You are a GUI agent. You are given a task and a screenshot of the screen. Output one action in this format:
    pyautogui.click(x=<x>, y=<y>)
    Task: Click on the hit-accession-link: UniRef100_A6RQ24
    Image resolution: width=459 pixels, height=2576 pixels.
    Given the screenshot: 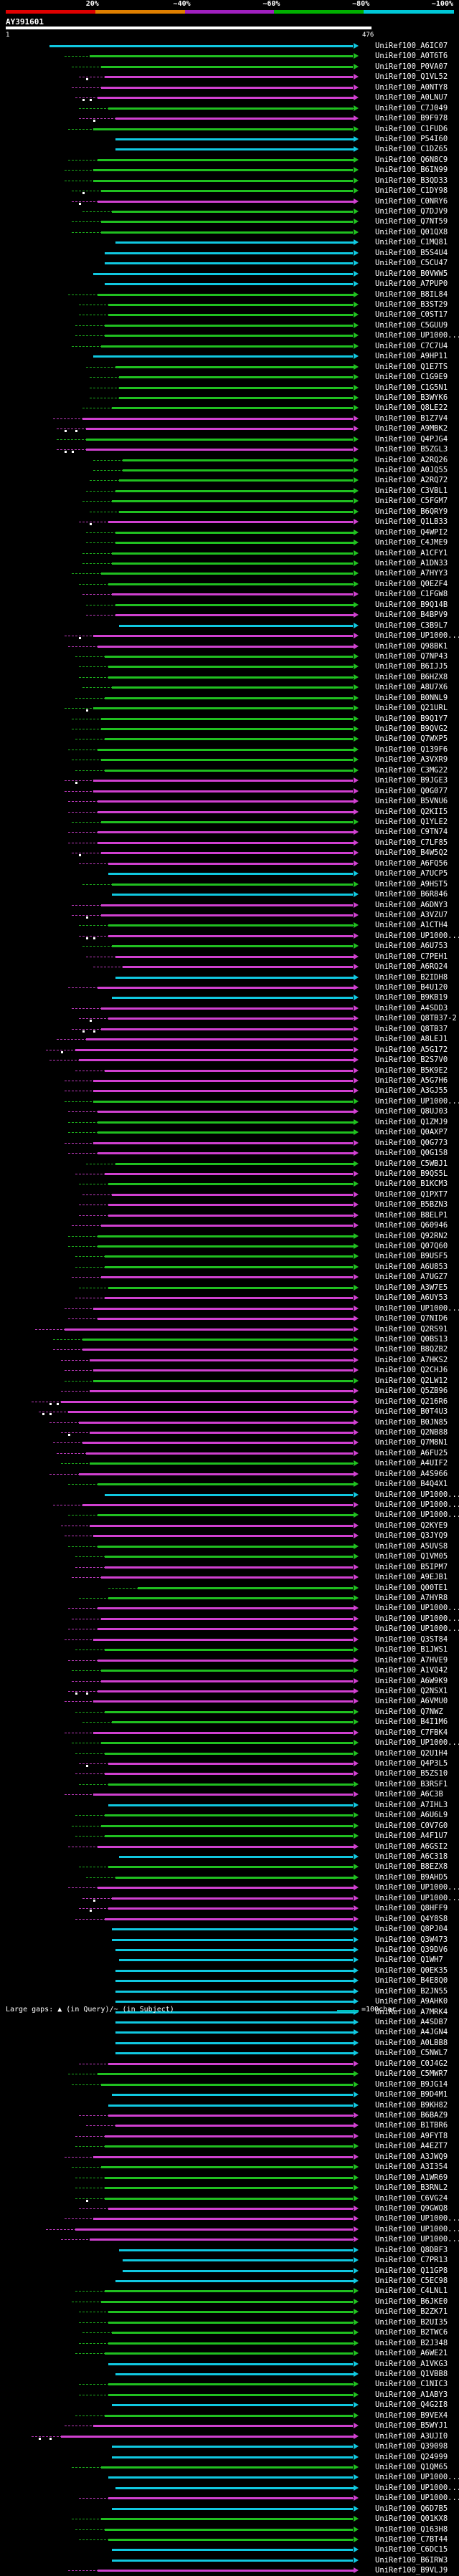 What is the action you would take?
    pyautogui.click(x=412, y=967)
    